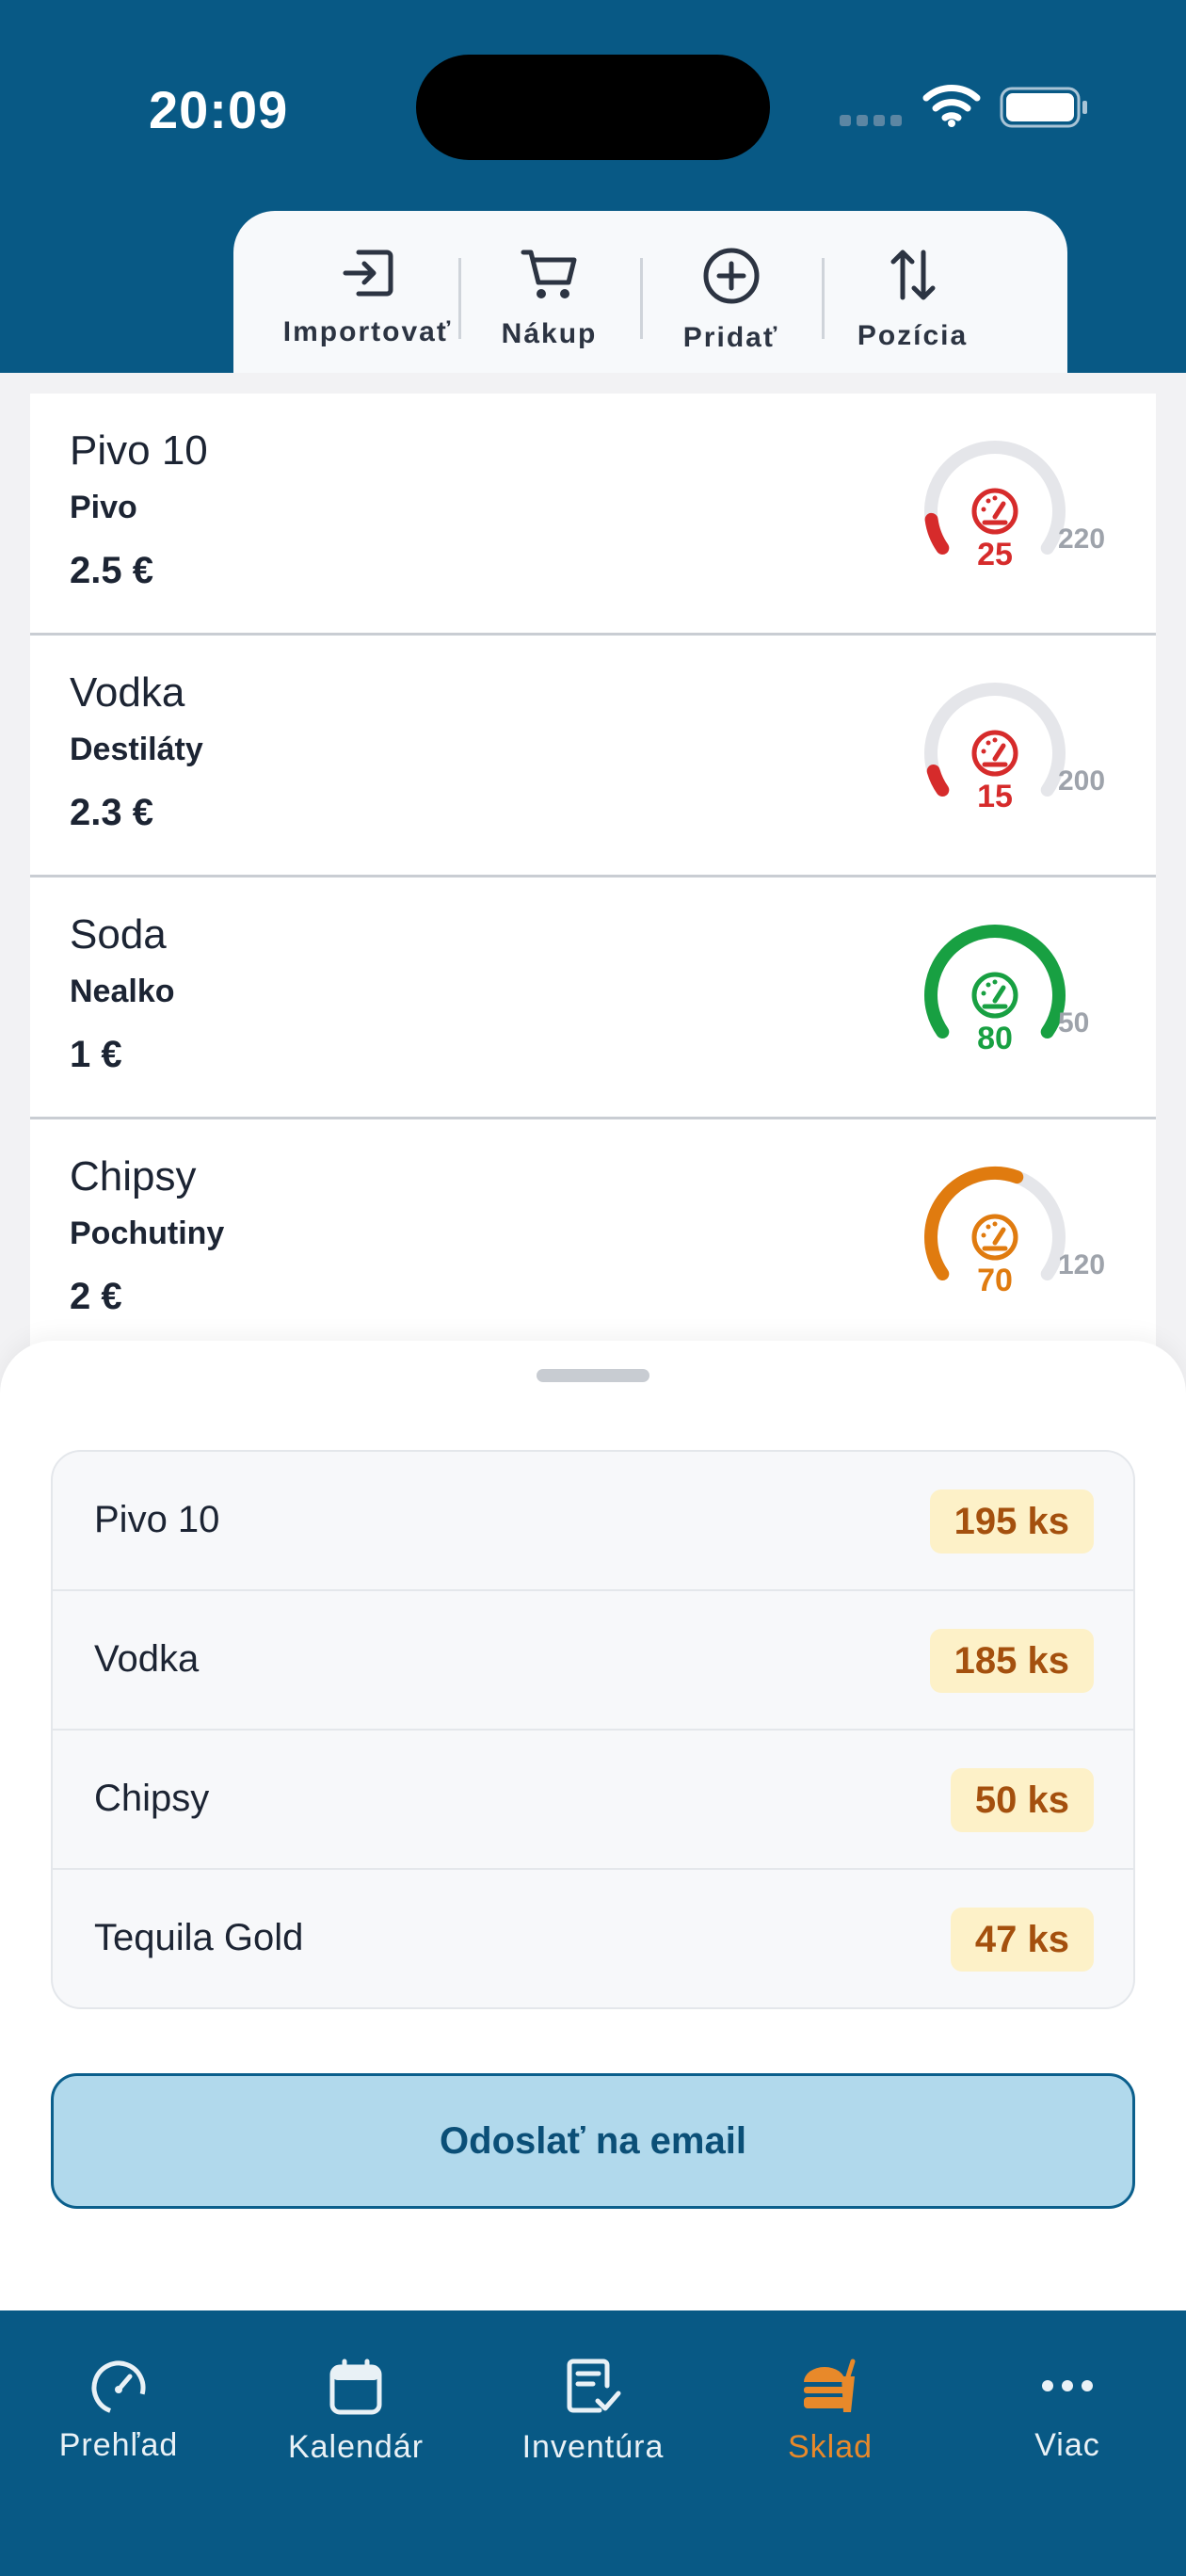 This screenshot has height=2576, width=1186. I want to click on gauge-max-value: 50, so click(1074, 1022).